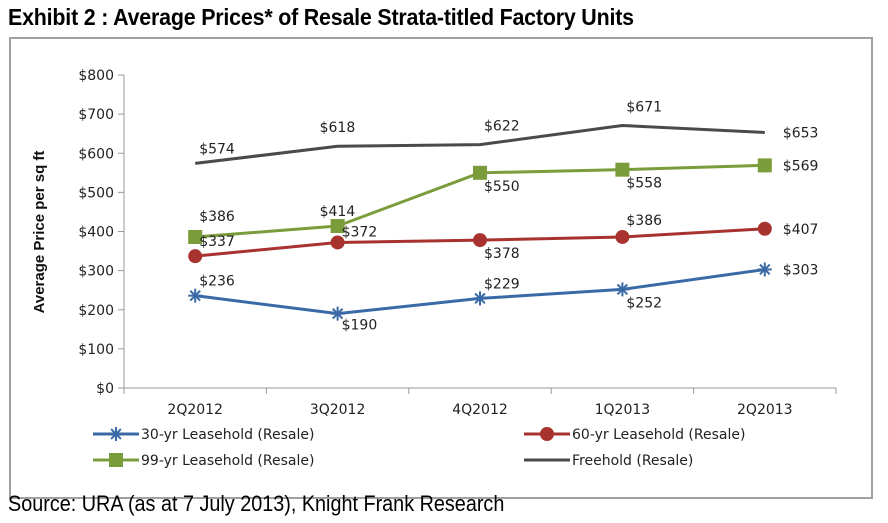 The image size is (888, 523). Describe the element at coordinates (195, 410) in the screenshot. I see `x-tick-label: 2Q2012` at that location.